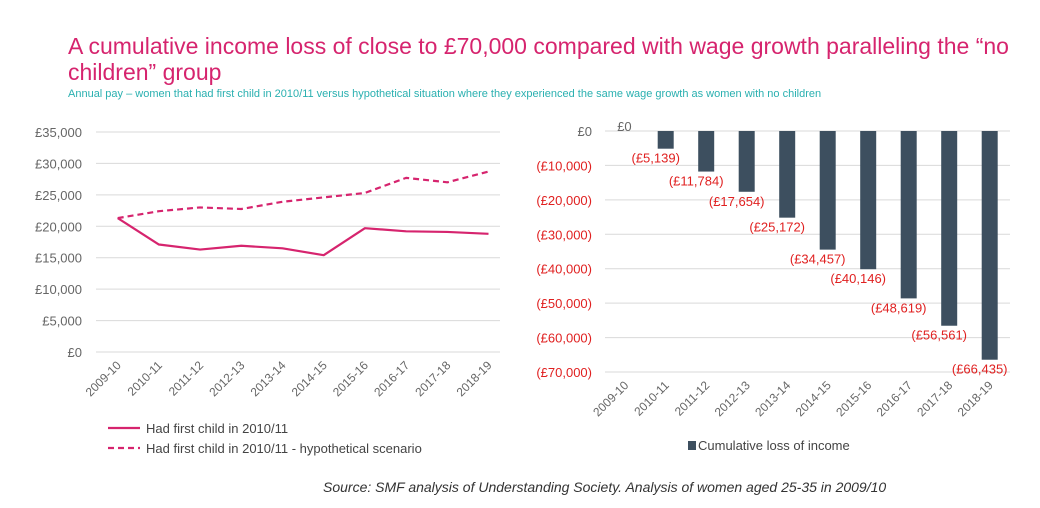 Image resolution: width=1040 pixels, height=508 pixels. What do you see at coordinates (58, 226) in the screenshot?
I see `y-tick-label: £20,000` at bounding box center [58, 226].